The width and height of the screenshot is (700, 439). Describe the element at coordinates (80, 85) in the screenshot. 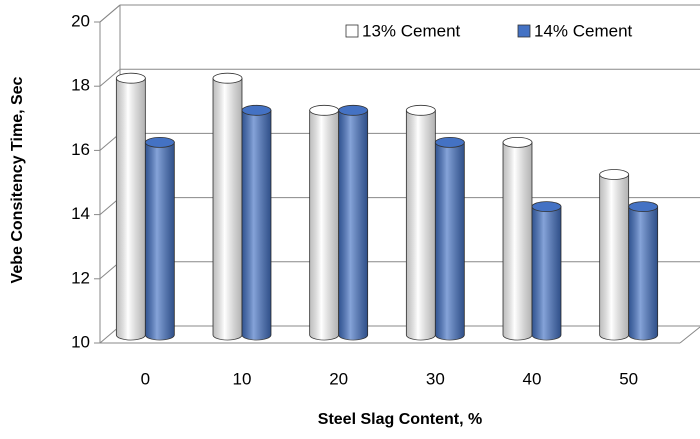

I see `y-tick-label: 18` at that location.